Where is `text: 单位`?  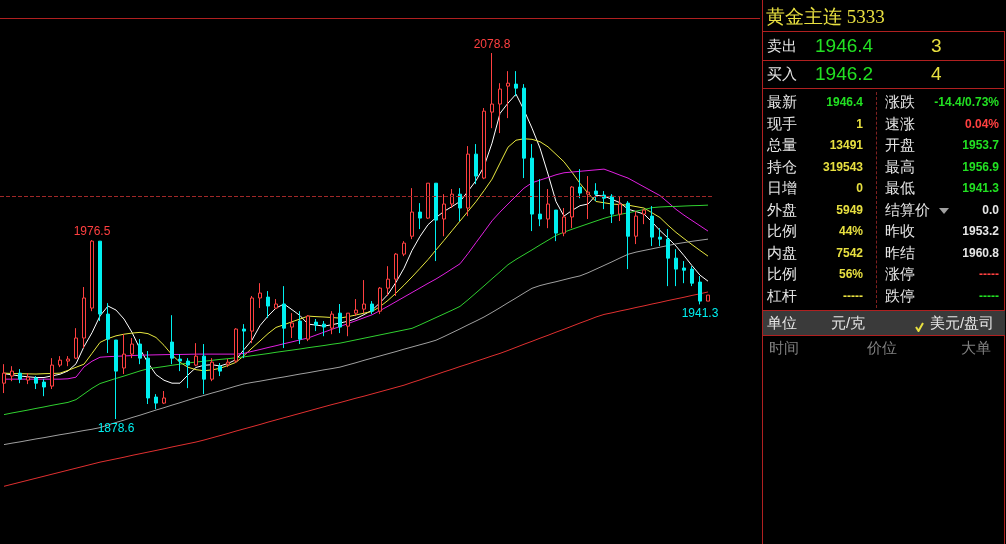
text: 单位 is located at coordinates (782, 323).